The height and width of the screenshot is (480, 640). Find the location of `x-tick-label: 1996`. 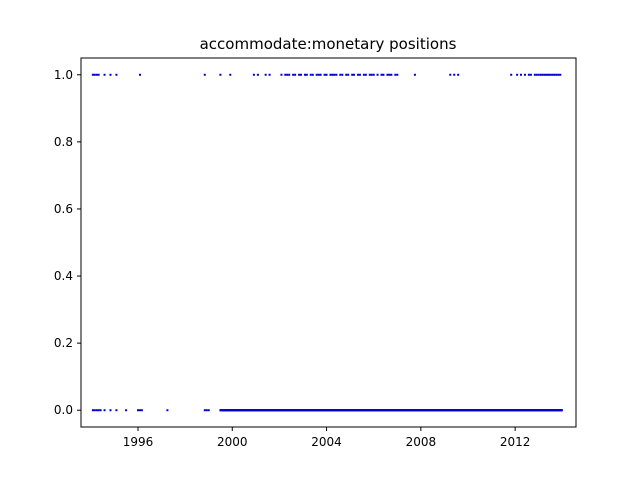

x-tick-label: 1996 is located at coordinates (138, 442).